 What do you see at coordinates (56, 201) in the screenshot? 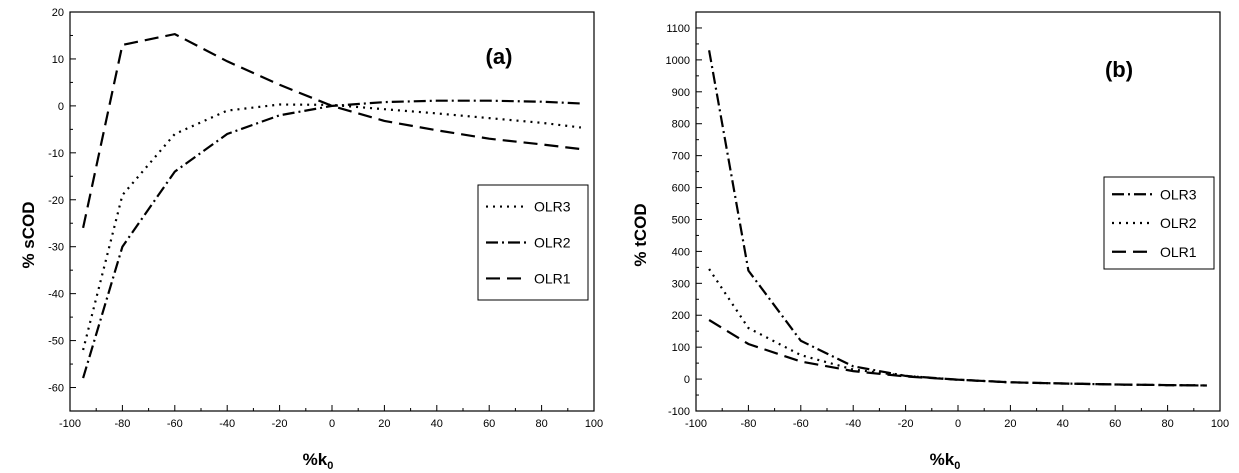
I see `y-tick-label: -20` at bounding box center [56, 201].